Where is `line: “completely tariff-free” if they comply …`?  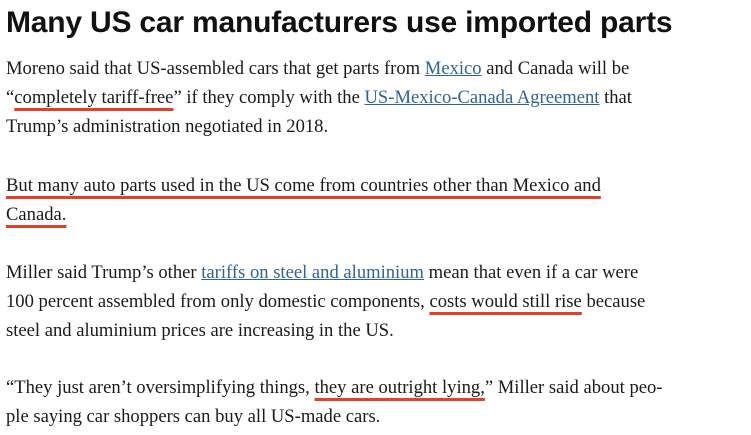 line: “completely tariff-free” if they comply … is located at coordinates (319, 97).